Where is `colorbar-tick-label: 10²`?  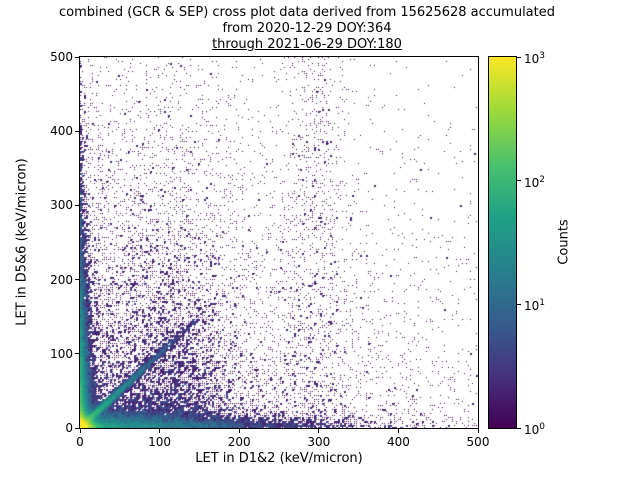 colorbar-tick-label: 10² is located at coordinates (535, 182).